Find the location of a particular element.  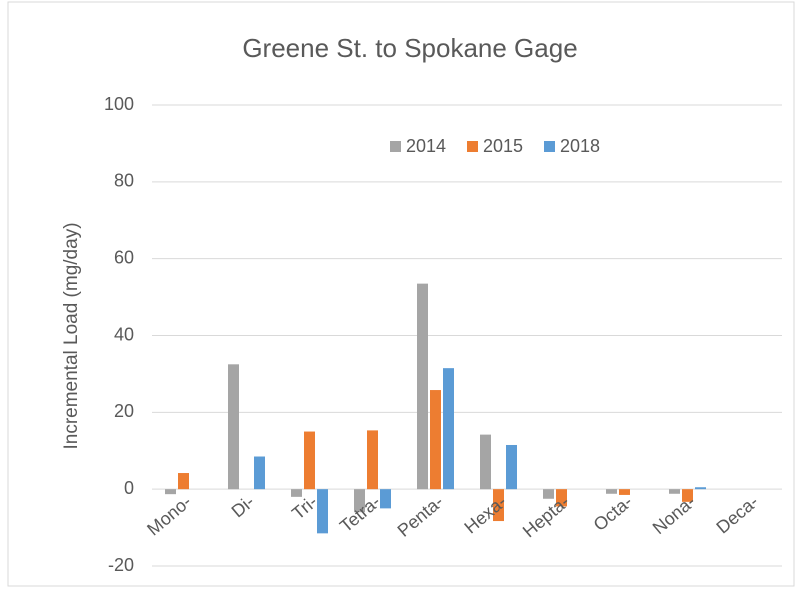

legend-label: 2015 is located at coordinates (503, 146).